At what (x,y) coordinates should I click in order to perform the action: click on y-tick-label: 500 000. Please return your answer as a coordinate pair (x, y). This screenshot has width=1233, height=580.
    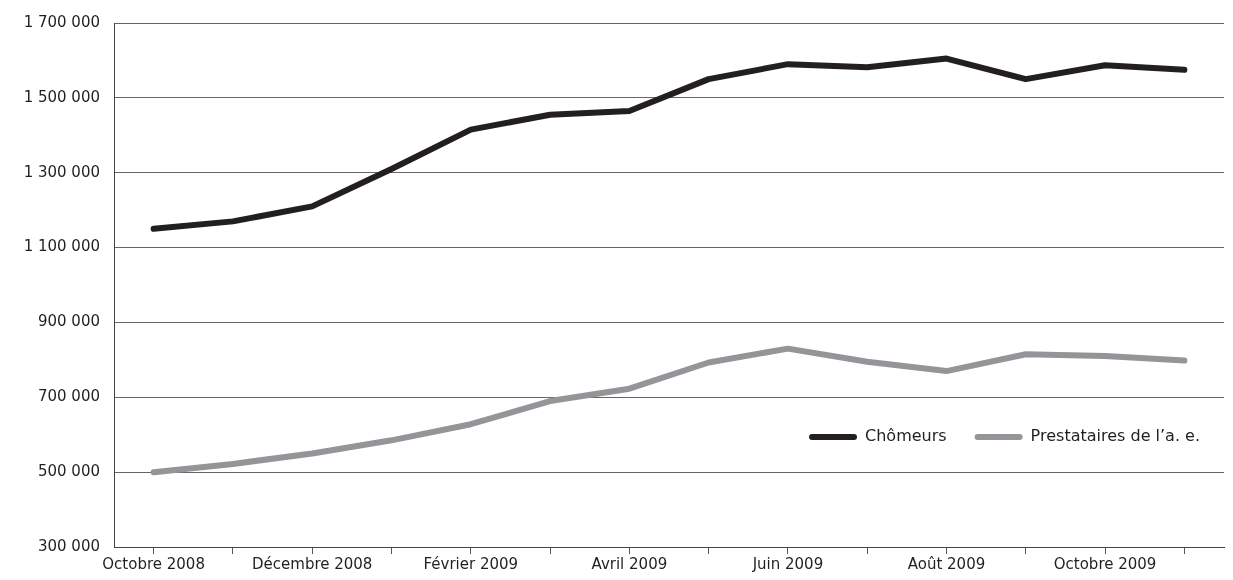
    Looking at the image, I should click on (68, 471).